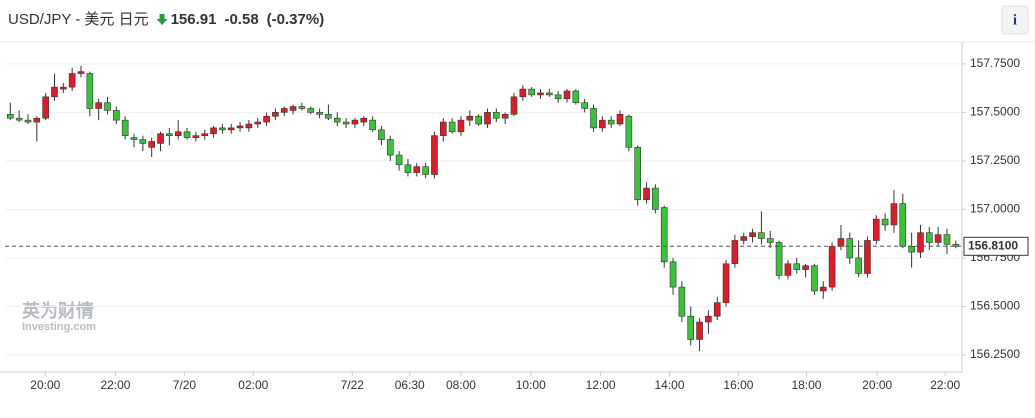  Describe the element at coordinates (59, 327) in the screenshot. I see `watermark: Investing.com` at that location.